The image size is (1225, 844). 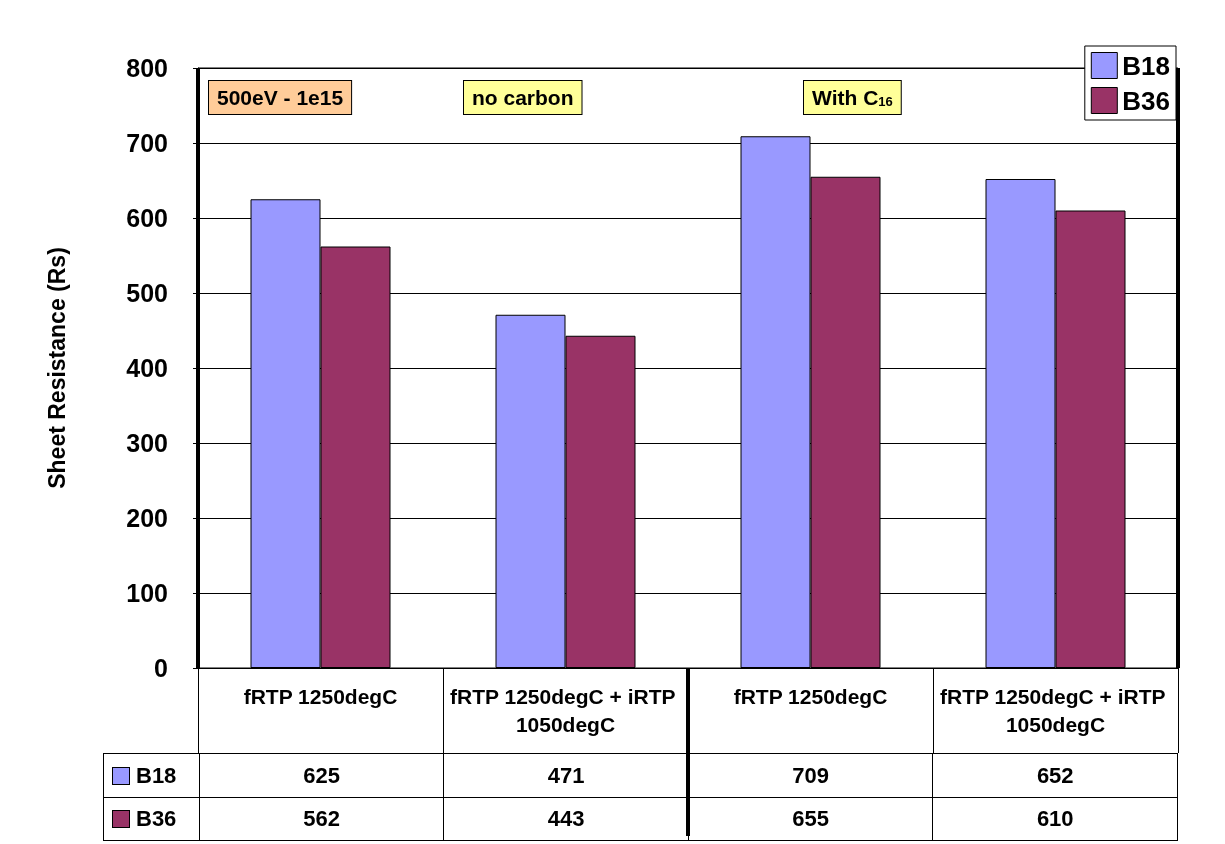 What do you see at coordinates (56, 368) in the screenshot?
I see `y-axis-title: Sheet Resistance (Rs)` at bounding box center [56, 368].